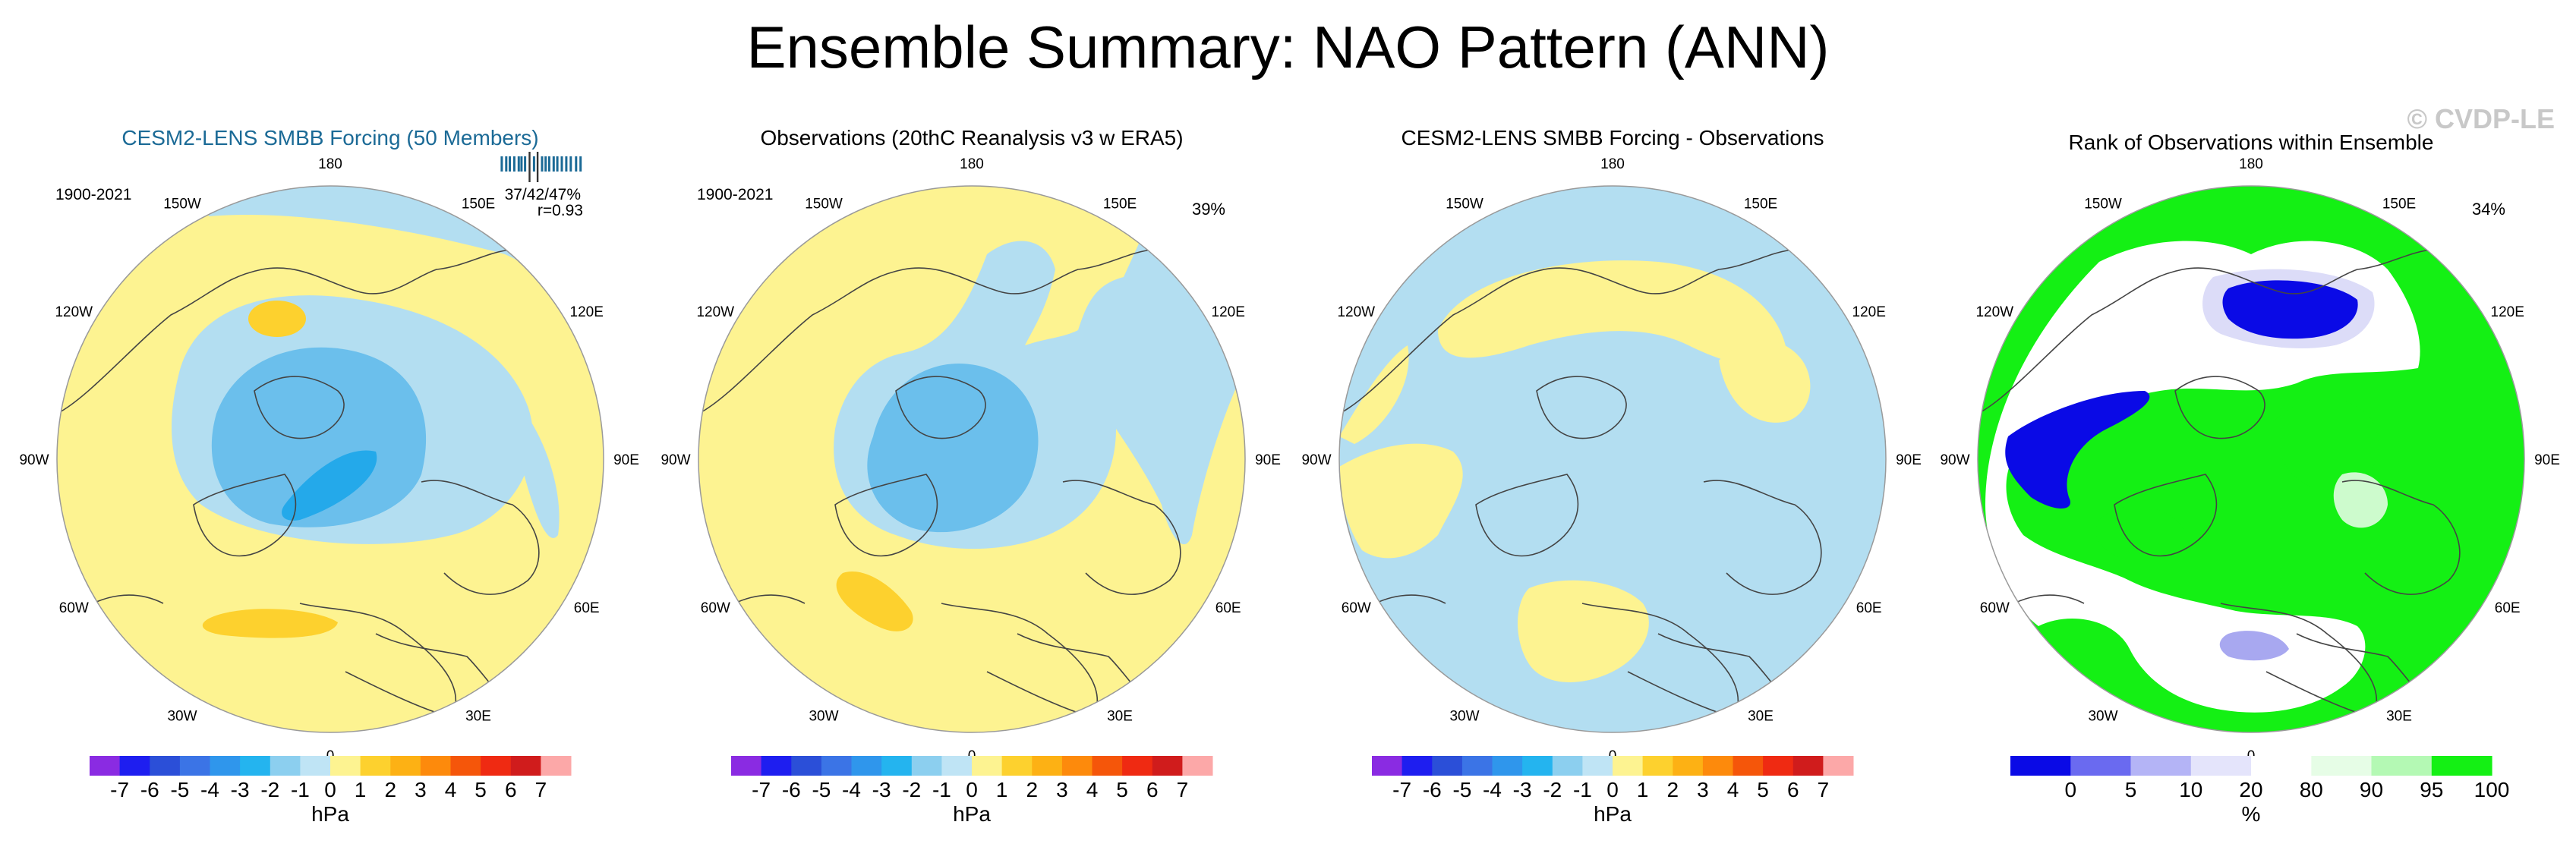 This screenshot has height=847, width=2576. I want to click on rank-high-arctic, so click(2326, 444).